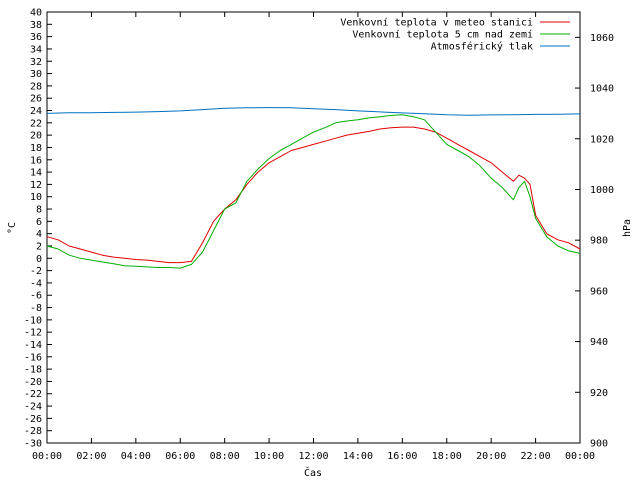 The width and height of the screenshot is (640, 485). What do you see at coordinates (269, 456) in the screenshot?
I see `x-tick-label: 10:00` at bounding box center [269, 456].